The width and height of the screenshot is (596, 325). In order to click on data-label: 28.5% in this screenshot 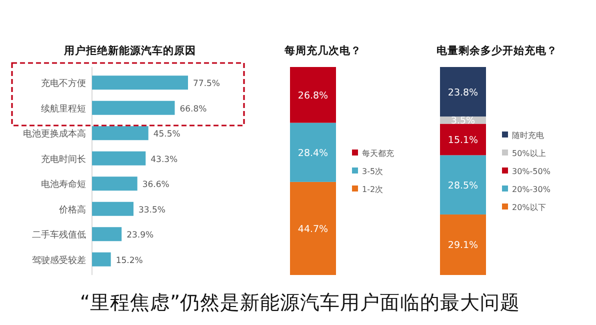, I will do `click(463, 186)`.